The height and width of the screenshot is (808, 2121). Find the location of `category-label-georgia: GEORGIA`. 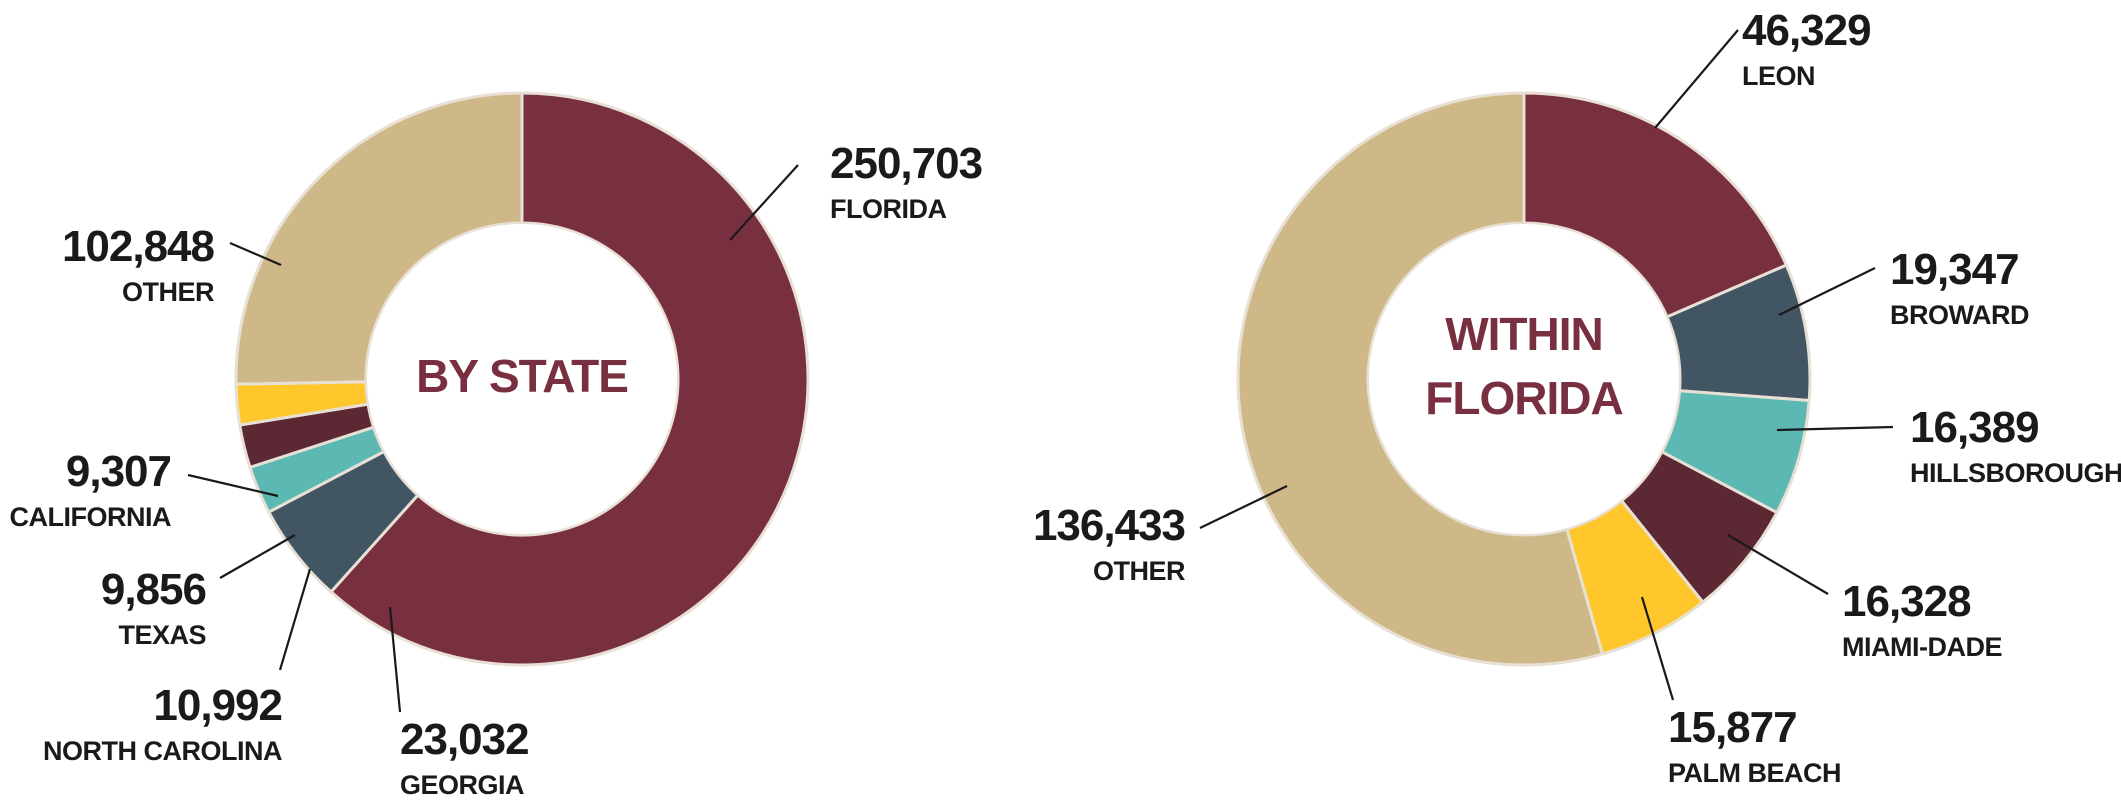

category-label-georgia: GEORGIA is located at coordinates (462, 785).